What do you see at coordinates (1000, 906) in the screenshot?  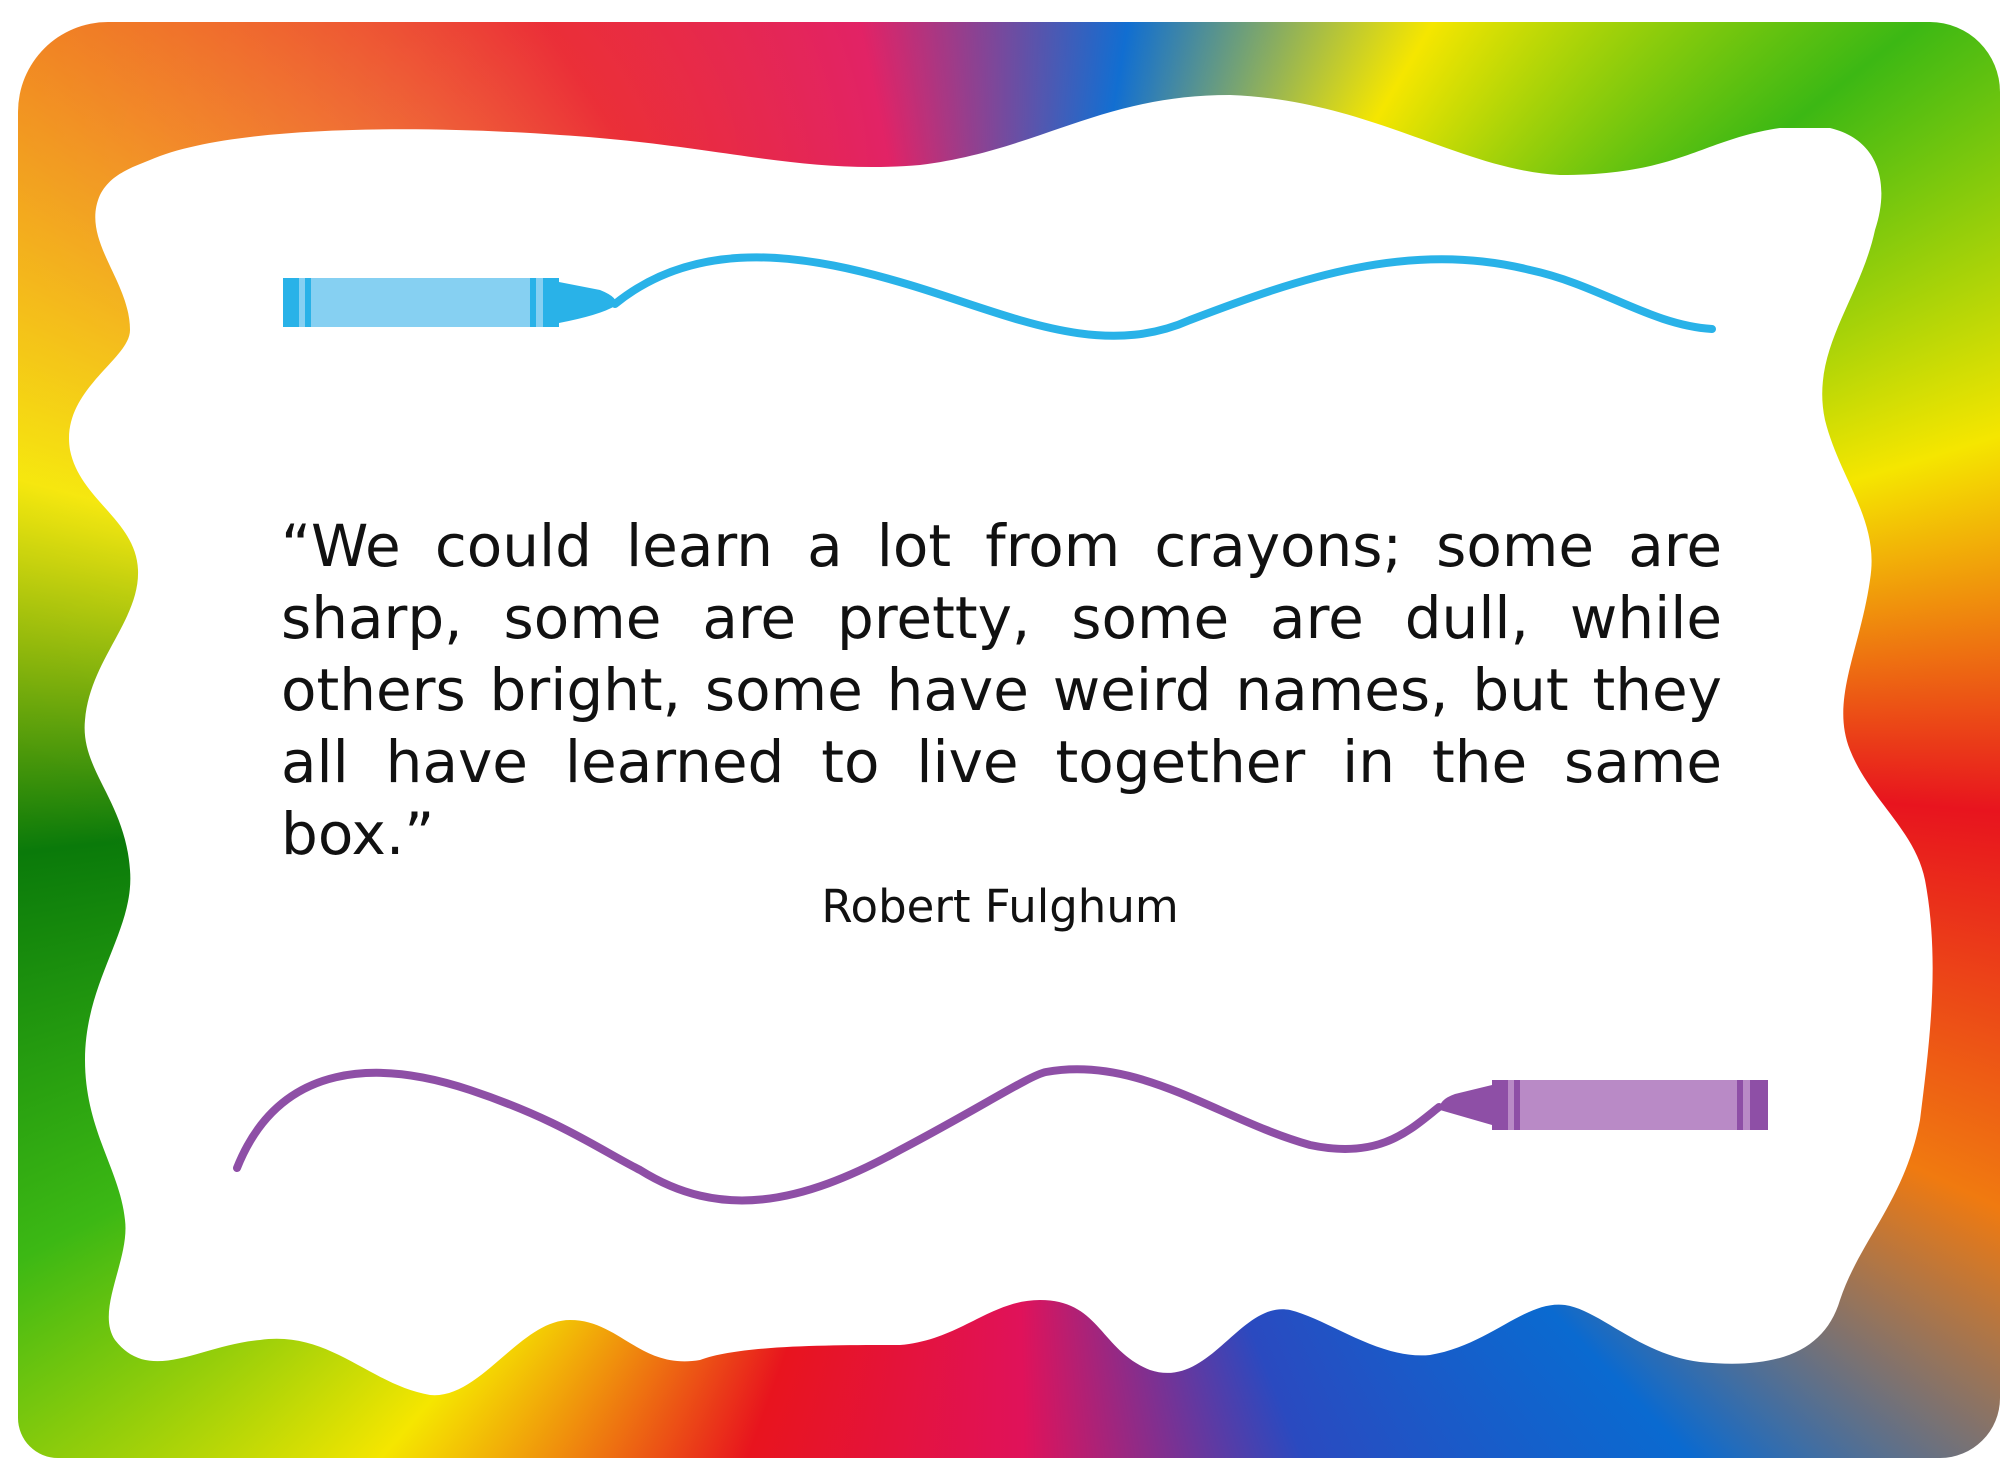 I see `quote-author: Robert Fulghum` at bounding box center [1000, 906].